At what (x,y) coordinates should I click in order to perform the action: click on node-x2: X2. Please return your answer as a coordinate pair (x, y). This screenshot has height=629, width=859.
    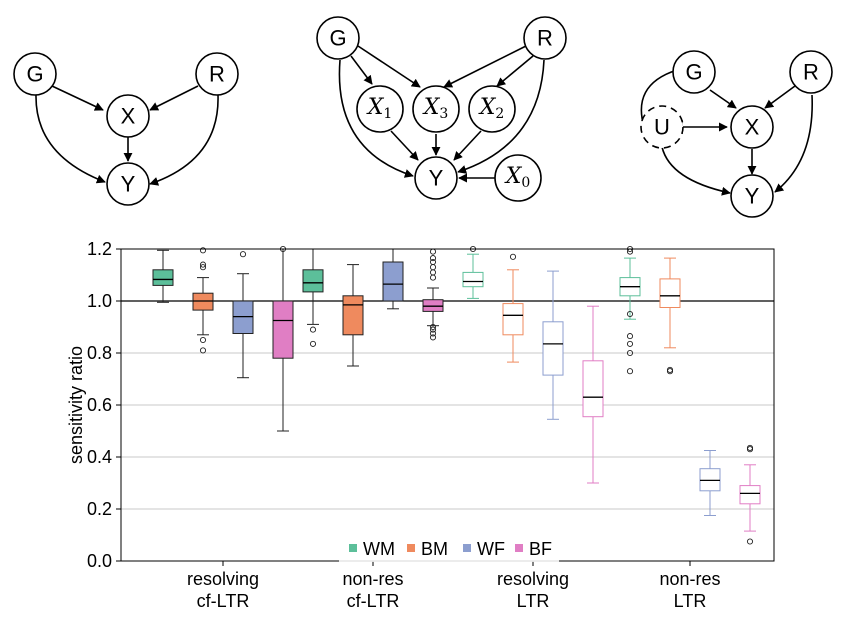
    Looking at the image, I should click on (492, 109).